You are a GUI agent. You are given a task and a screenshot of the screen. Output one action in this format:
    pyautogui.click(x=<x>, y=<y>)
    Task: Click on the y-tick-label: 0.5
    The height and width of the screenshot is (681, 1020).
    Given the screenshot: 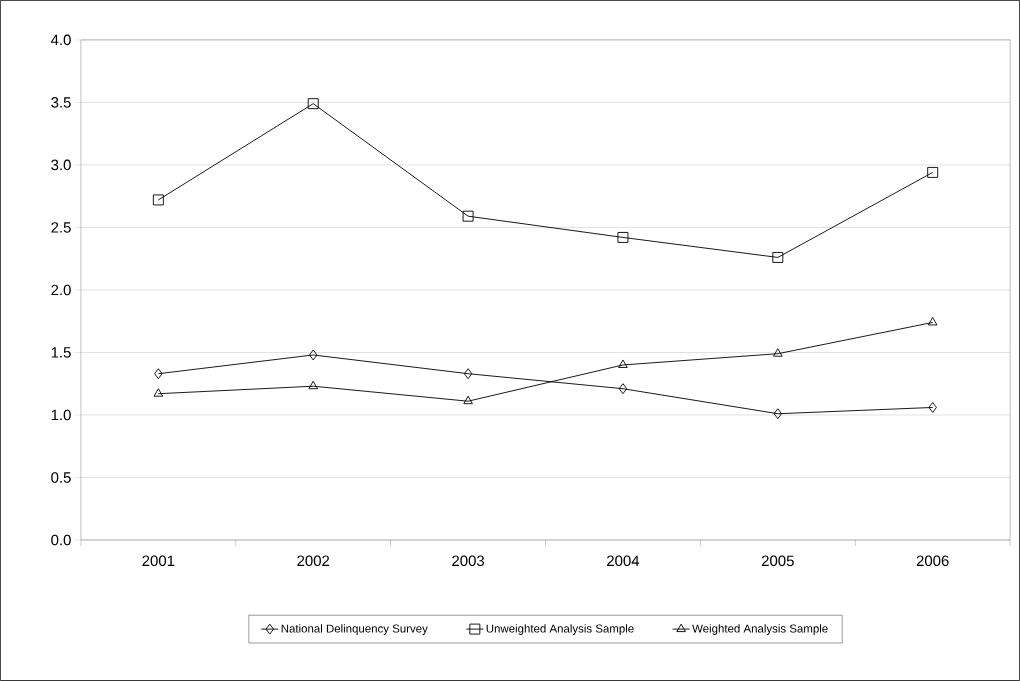 What is the action you would take?
    pyautogui.click(x=61, y=477)
    